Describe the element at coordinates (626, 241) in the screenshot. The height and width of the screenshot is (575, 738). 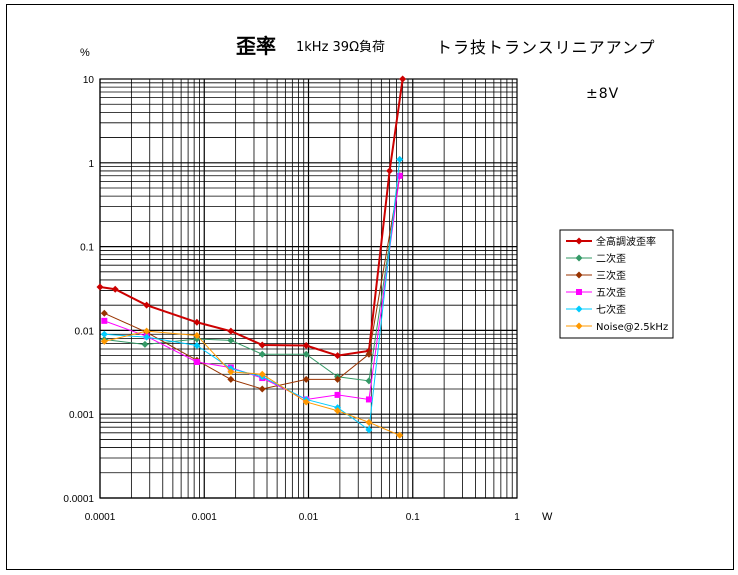
I see `legend-label: 全高調波歪率` at that location.